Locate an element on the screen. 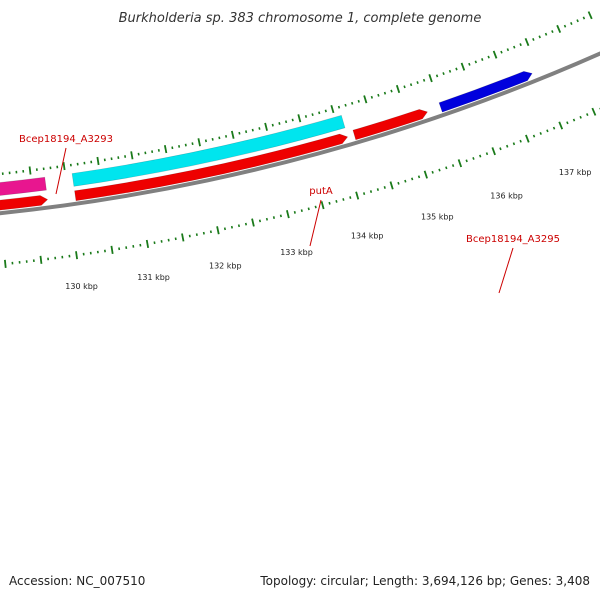  pink-gene-label: Bcep18194_A3293 is located at coordinates (66, 139).